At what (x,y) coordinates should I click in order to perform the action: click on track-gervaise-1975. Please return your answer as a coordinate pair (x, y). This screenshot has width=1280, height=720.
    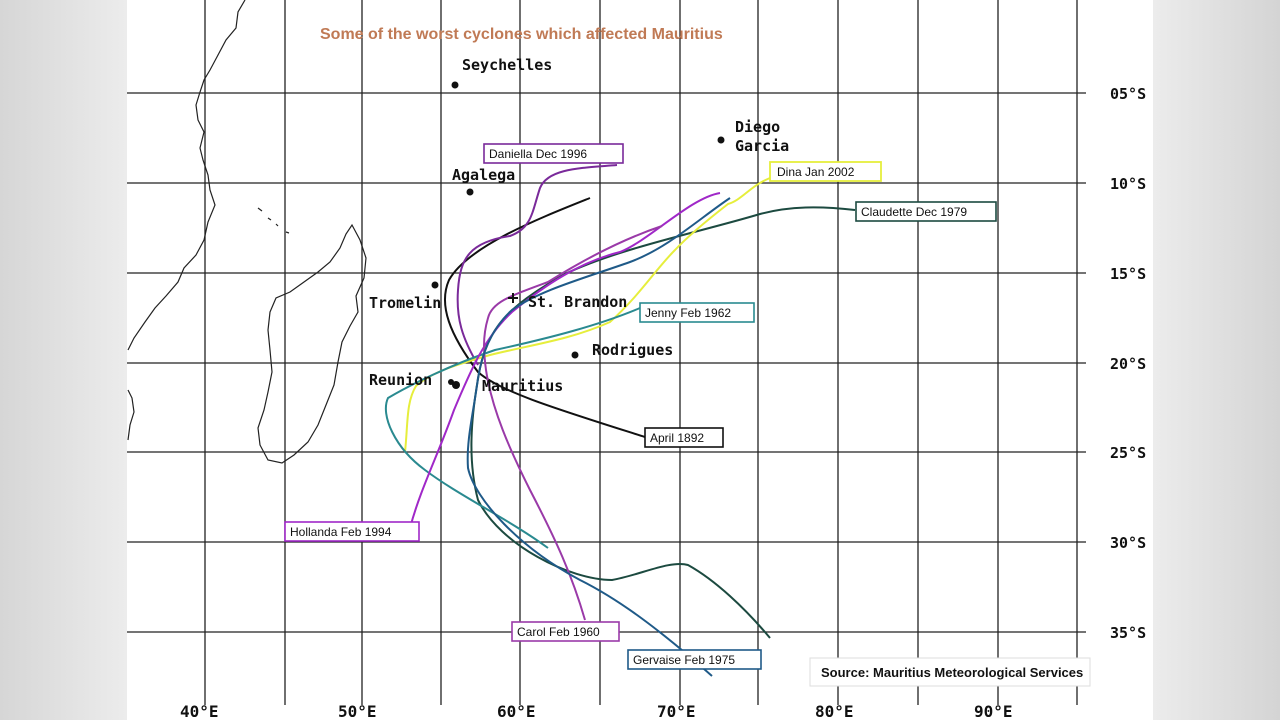
    Looking at the image, I should click on (598, 437).